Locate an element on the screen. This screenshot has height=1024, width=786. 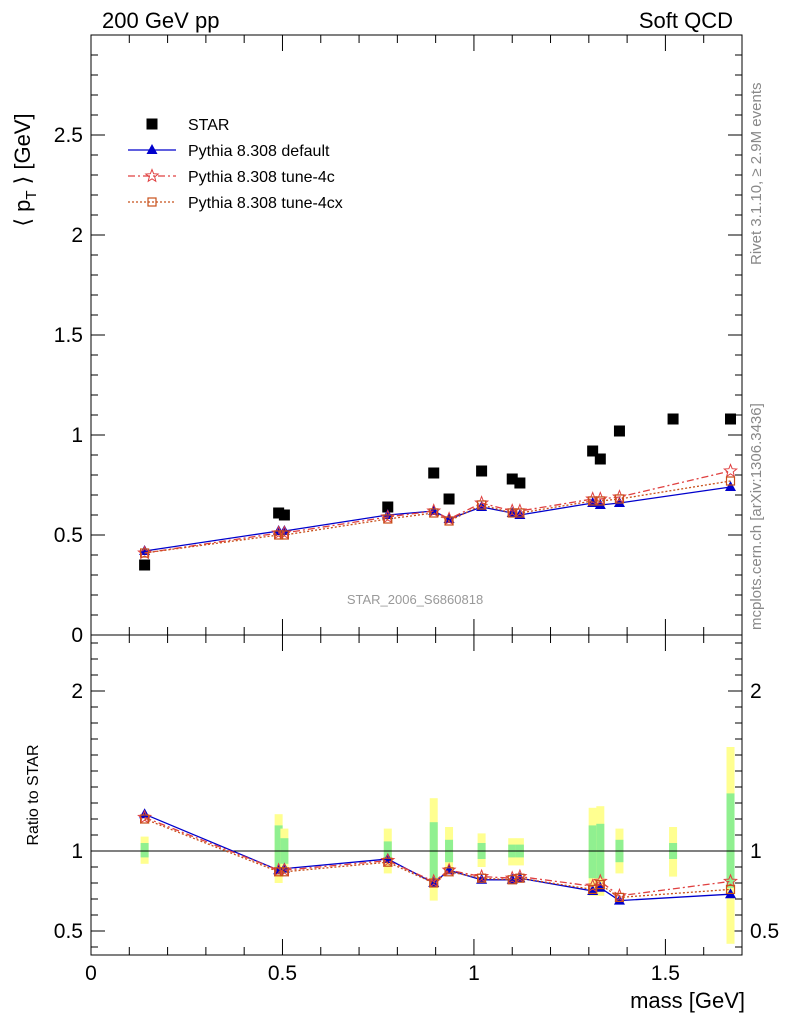
header-left: 200 GeV pp is located at coordinates (160, 20).